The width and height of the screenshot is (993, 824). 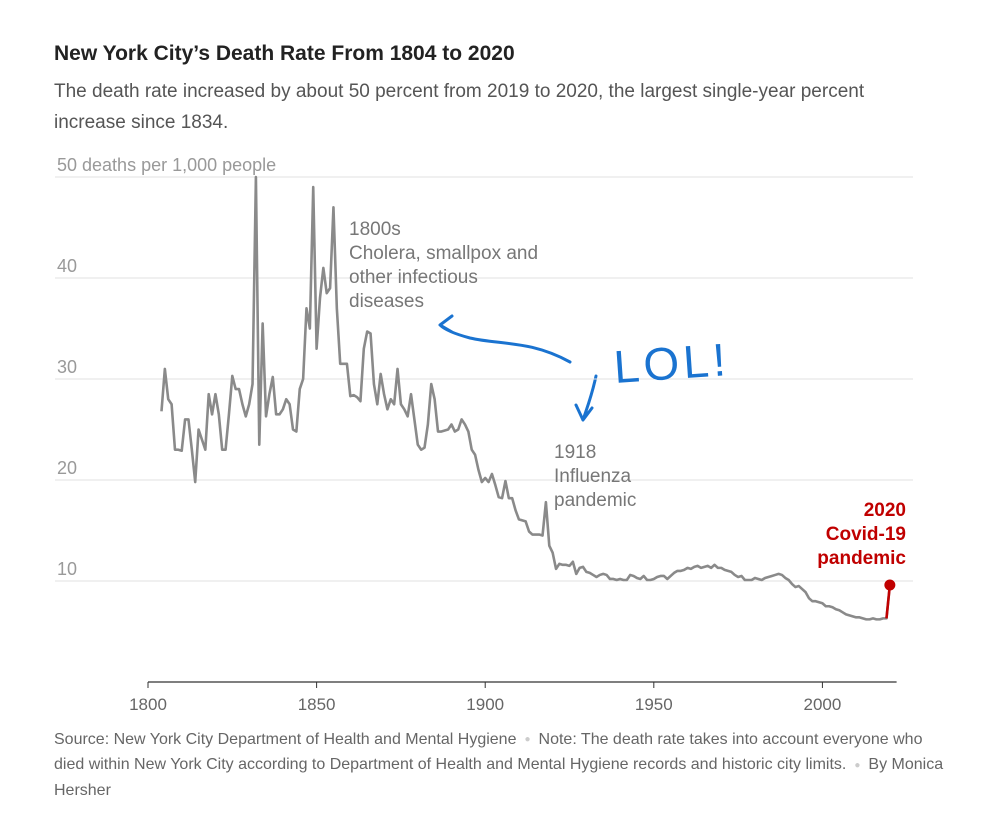 What do you see at coordinates (885, 510) in the screenshot?
I see `annotation: 2020` at bounding box center [885, 510].